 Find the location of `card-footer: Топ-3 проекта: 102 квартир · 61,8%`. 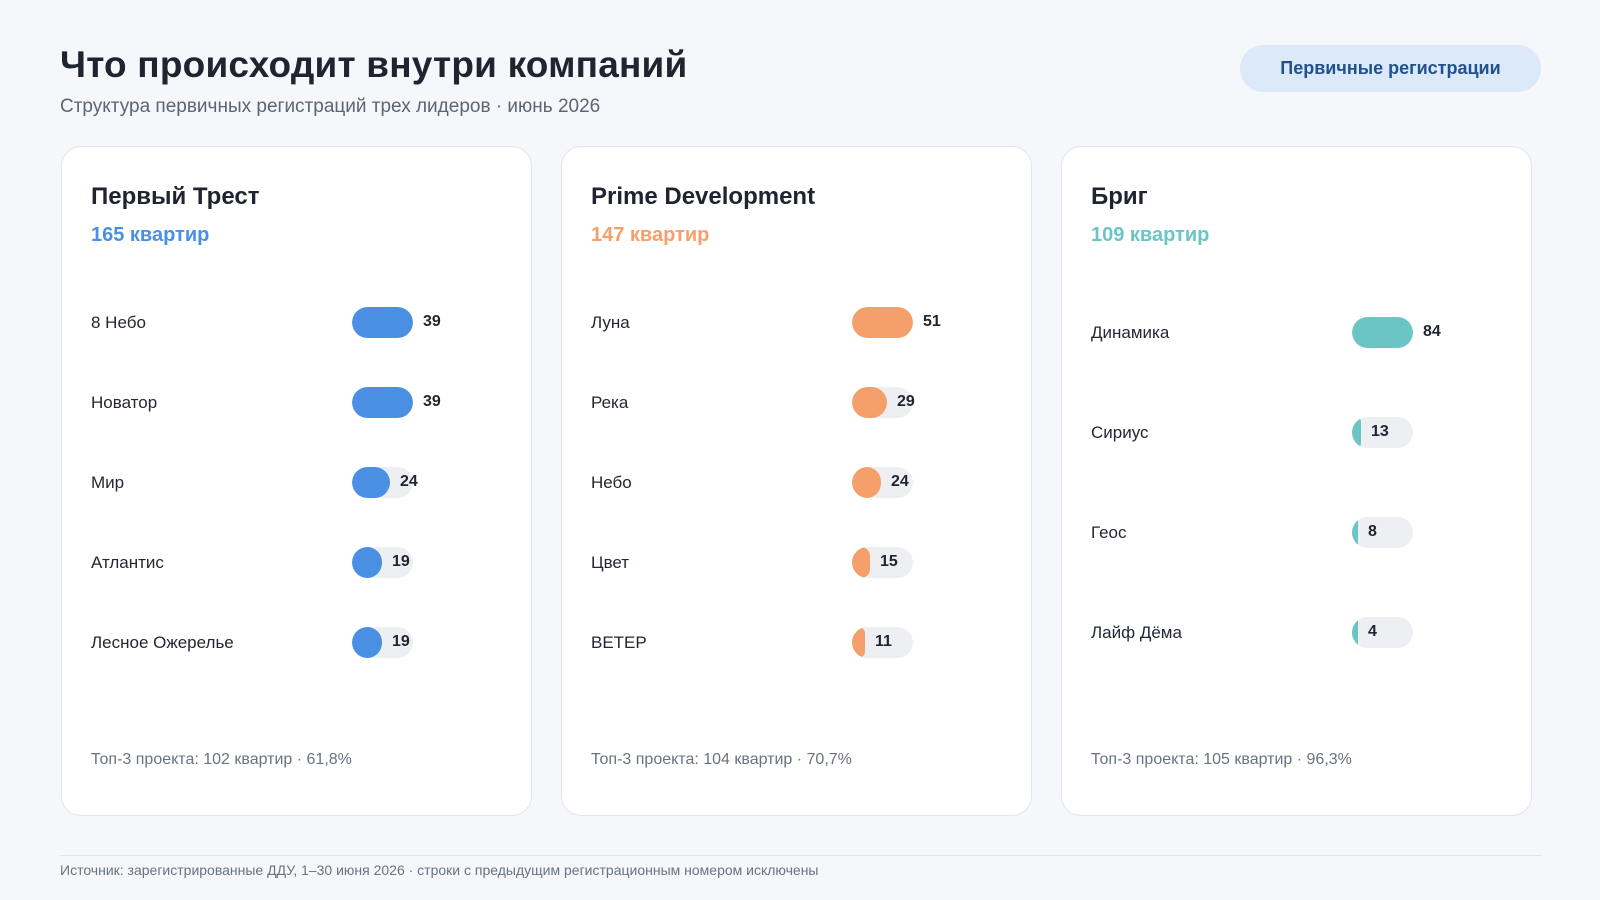

card-footer: Топ-3 проекта: 102 квартир · 61,8% is located at coordinates (221, 759).